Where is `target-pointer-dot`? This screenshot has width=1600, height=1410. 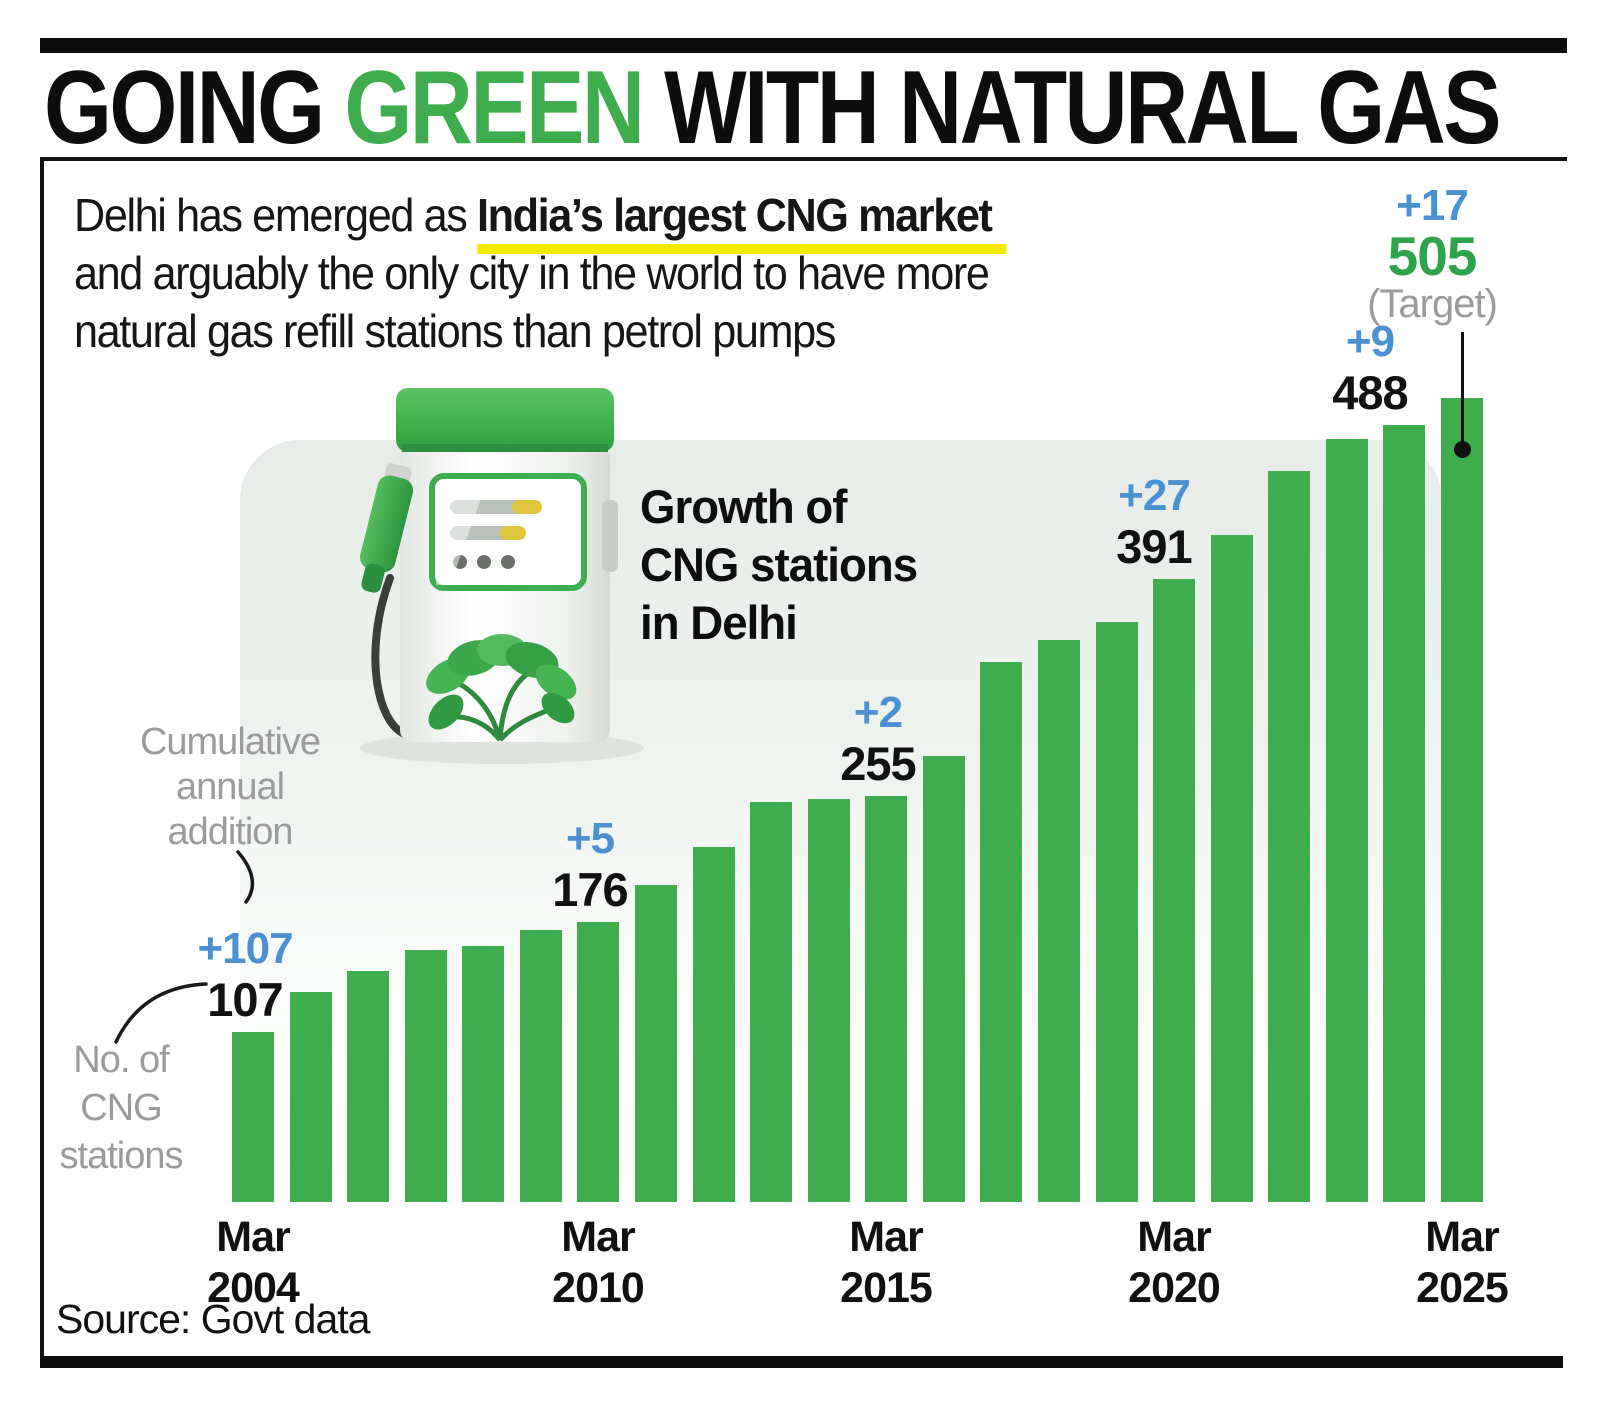
target-pointer-dot is located at coordinates (1462, 449).